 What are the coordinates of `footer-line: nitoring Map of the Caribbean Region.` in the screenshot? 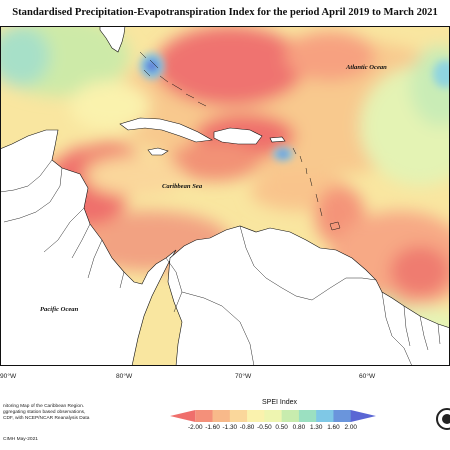 It's located at (44, 406).